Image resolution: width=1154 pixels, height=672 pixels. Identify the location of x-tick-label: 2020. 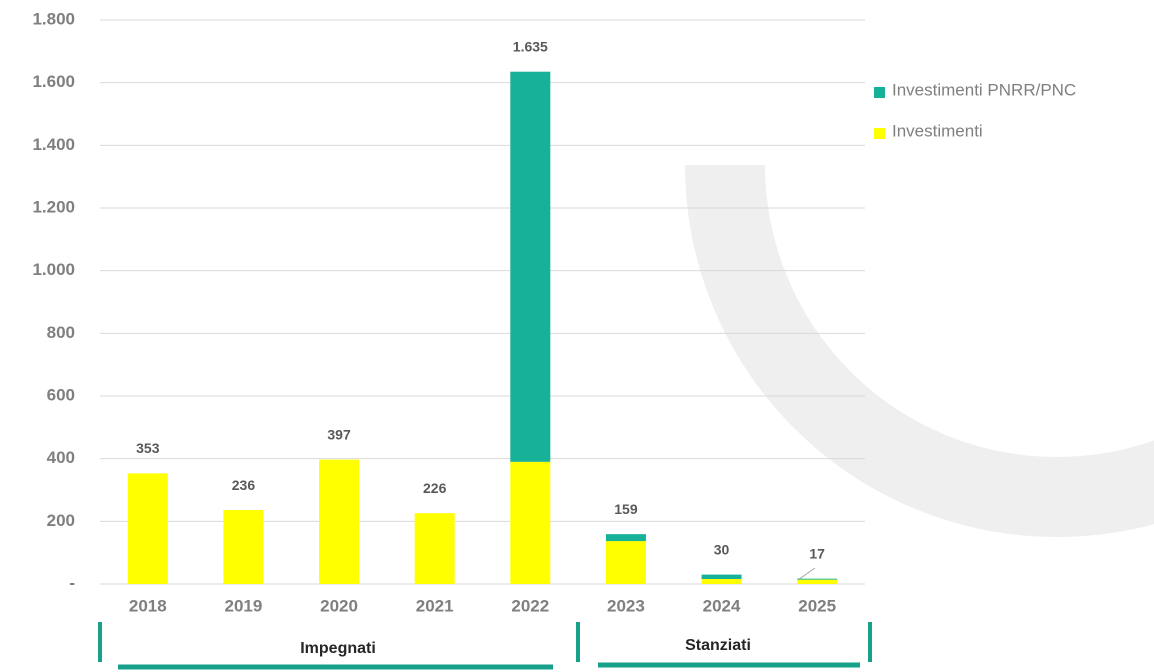
(339, 605).